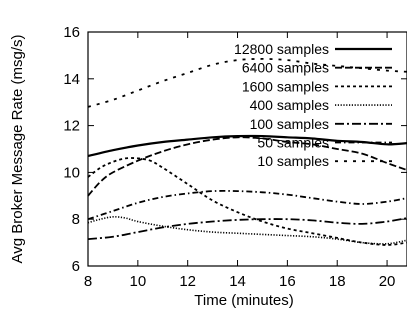 This screenshot has width=407, height=326. What do you see at coordinates (285, 86) in the screenshot?
I see `legend-label: 1600 samples` at bounding box center [285, 86].